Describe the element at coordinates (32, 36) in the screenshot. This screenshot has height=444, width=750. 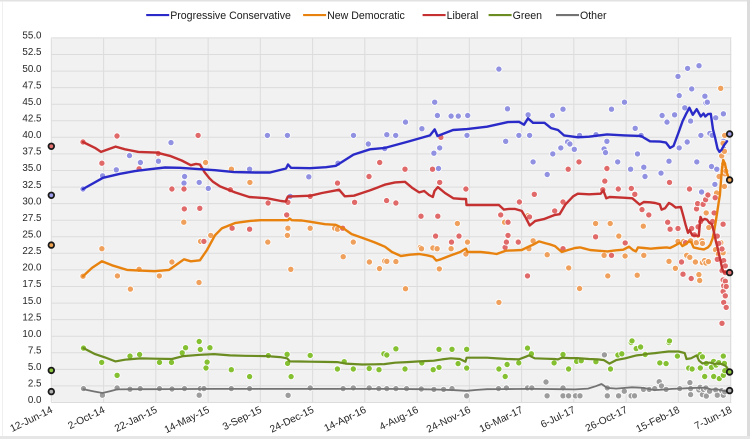
I see `svg-text: 55.0` at that location.